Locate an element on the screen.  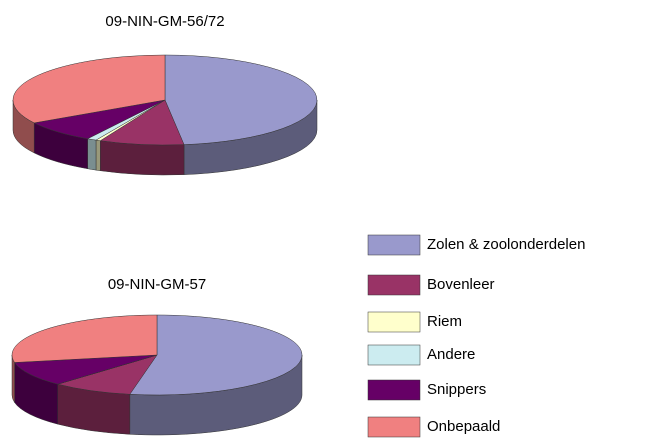
legend-label: Riem is located at coordinates (444, 321).